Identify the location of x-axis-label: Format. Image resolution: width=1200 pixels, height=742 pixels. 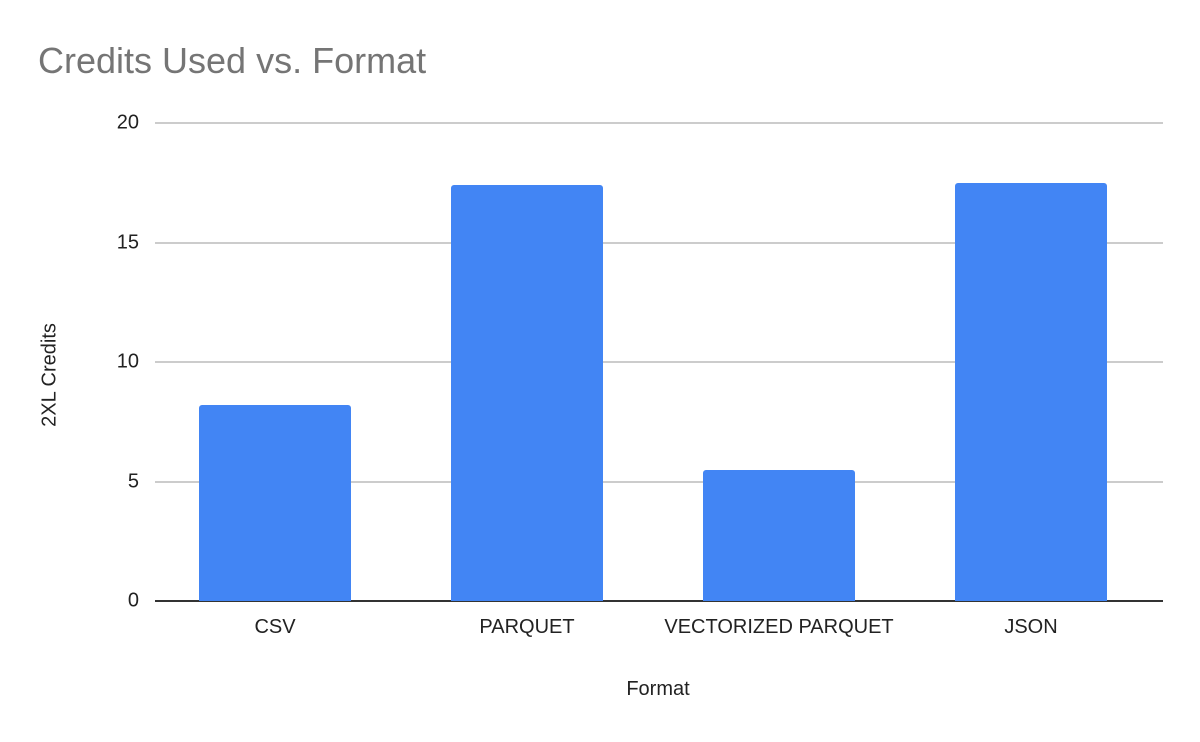
(658, 689).